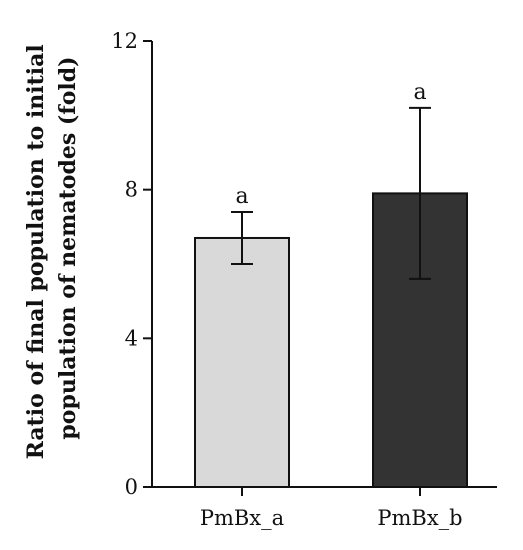  What do you see at coordinates (131, 487) in the screenshot?
I see `y-tick-label-0: 0` at bounding box center [131, 487].